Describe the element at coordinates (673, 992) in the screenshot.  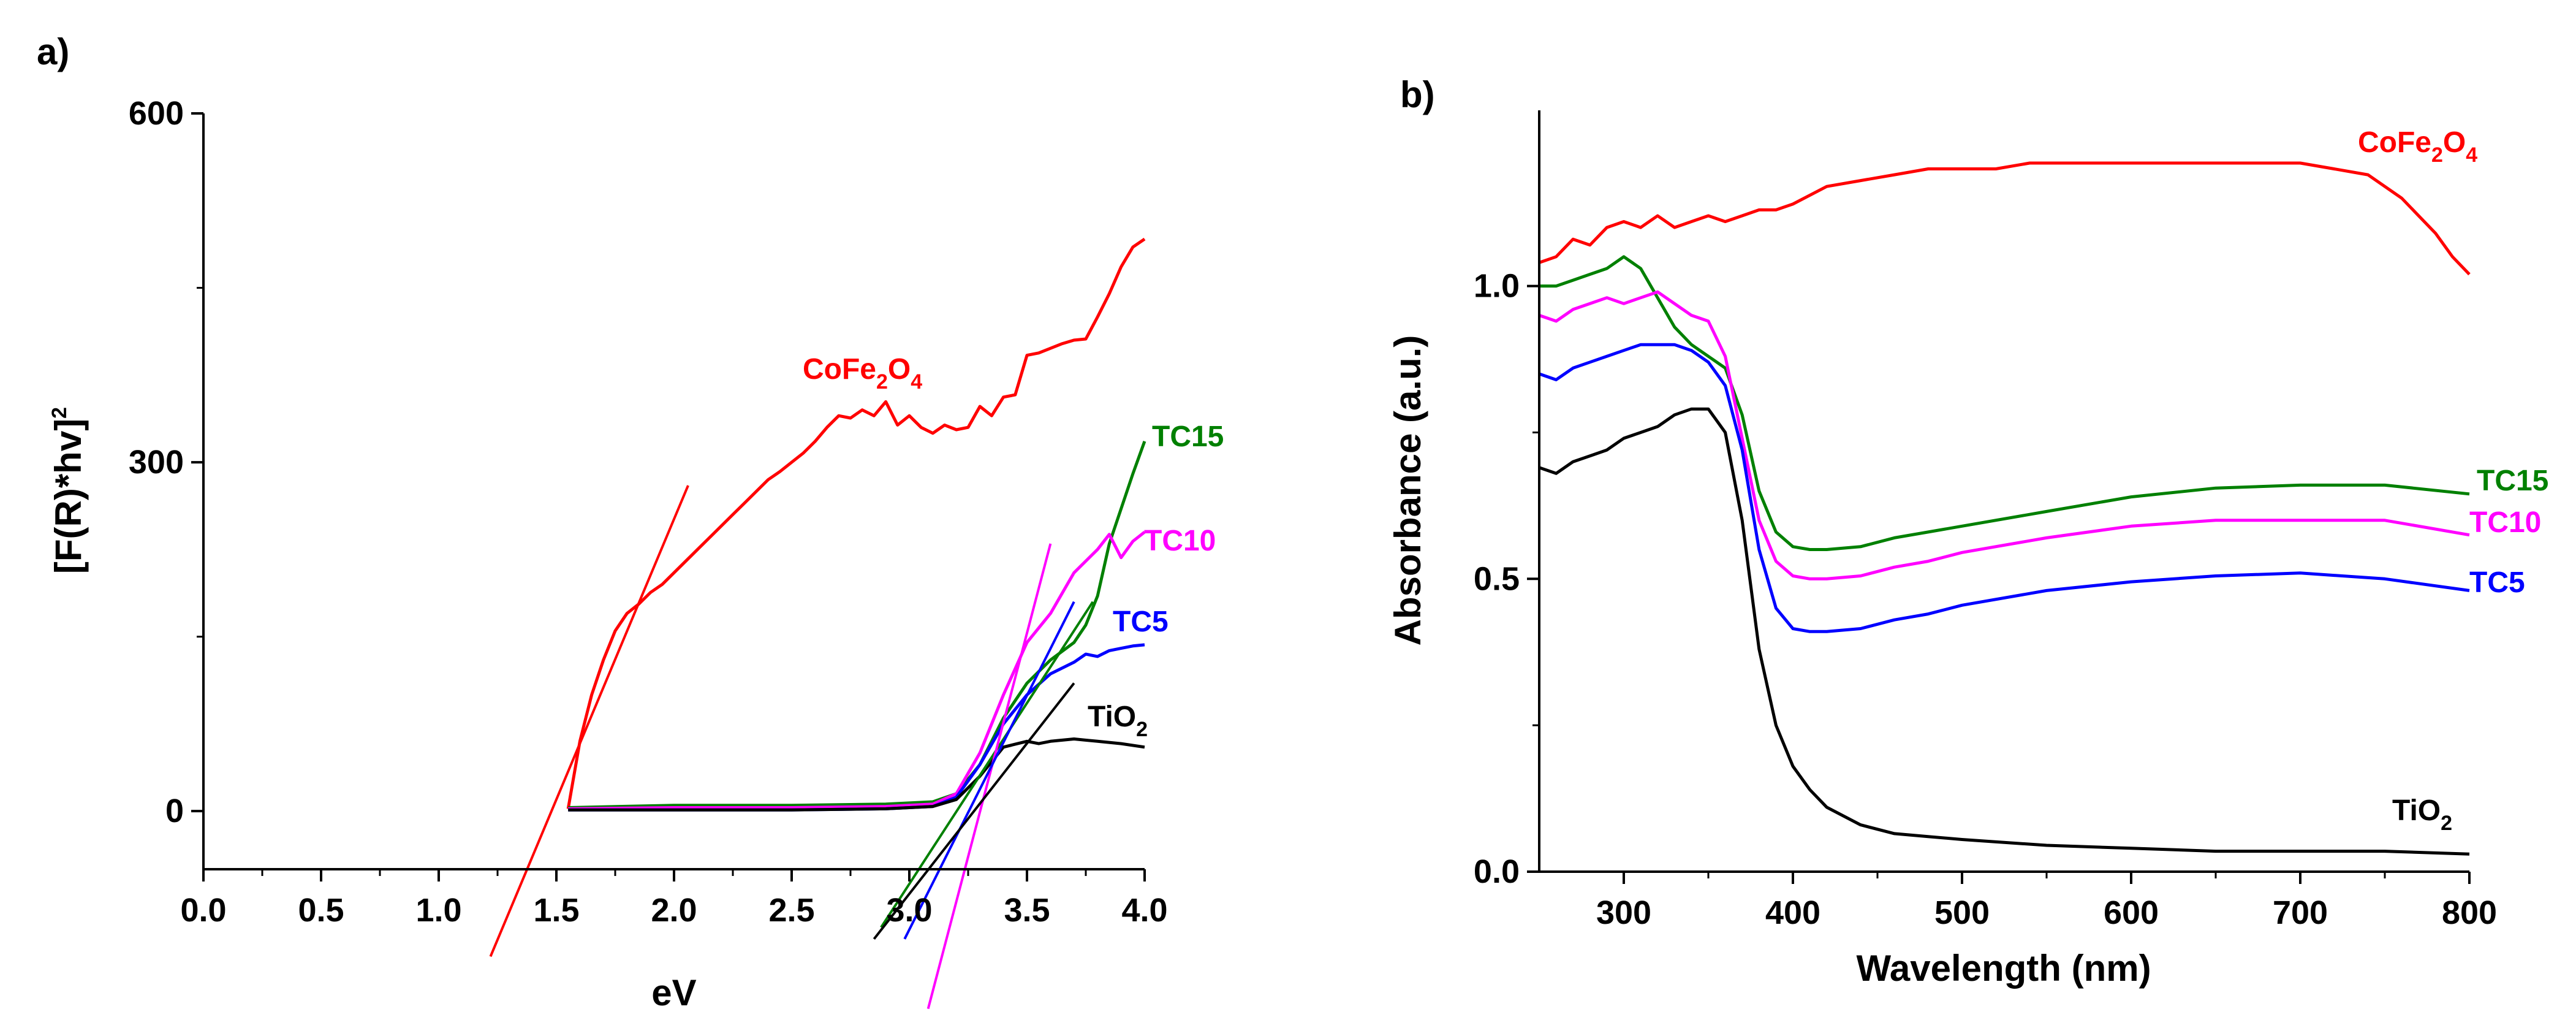
I see `panel-a-x-axis-title: eV` at that location.